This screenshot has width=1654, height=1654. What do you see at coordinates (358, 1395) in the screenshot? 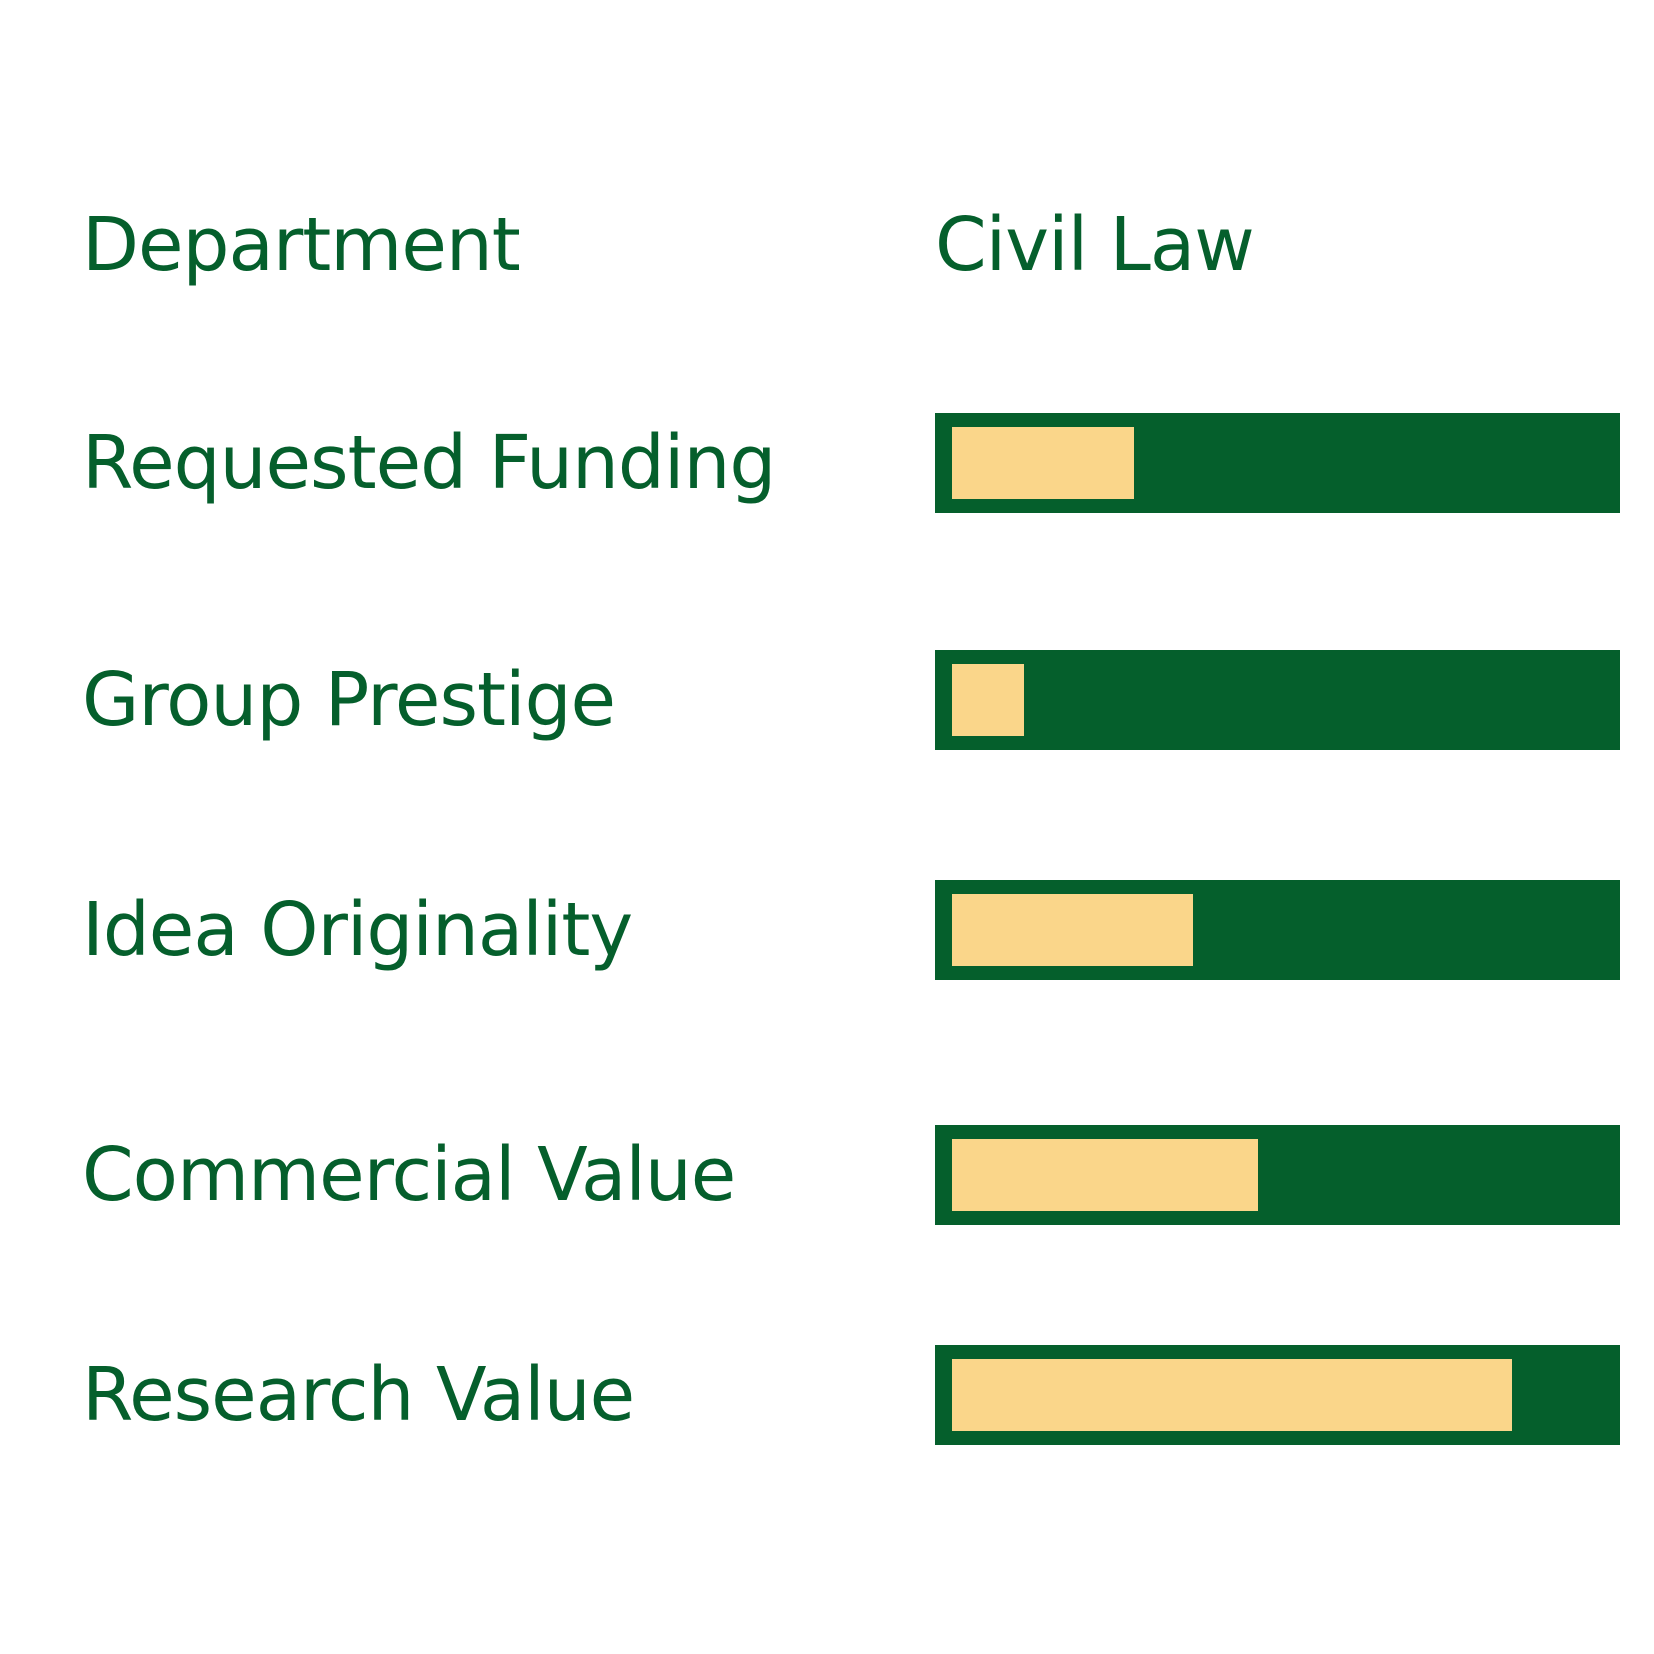
I see `research-value-label: Research Value` at bounding box center [358, 1395].